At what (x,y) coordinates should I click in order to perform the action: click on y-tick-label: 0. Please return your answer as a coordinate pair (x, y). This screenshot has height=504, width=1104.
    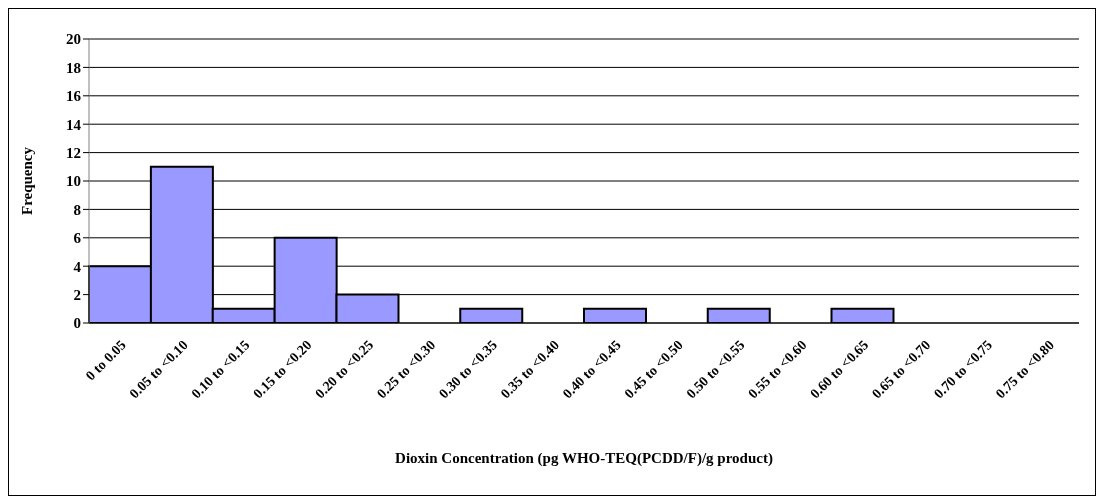
    Looking at the image, I should click on (77, 323).